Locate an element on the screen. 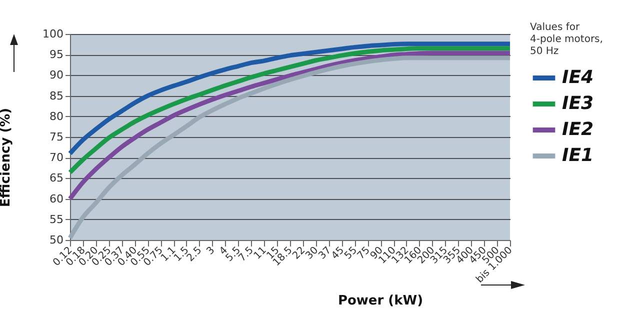 Image resolution: width=622 pixels, height=324 pixels. legend-label: IE2 is located at coordinates (578, 129).